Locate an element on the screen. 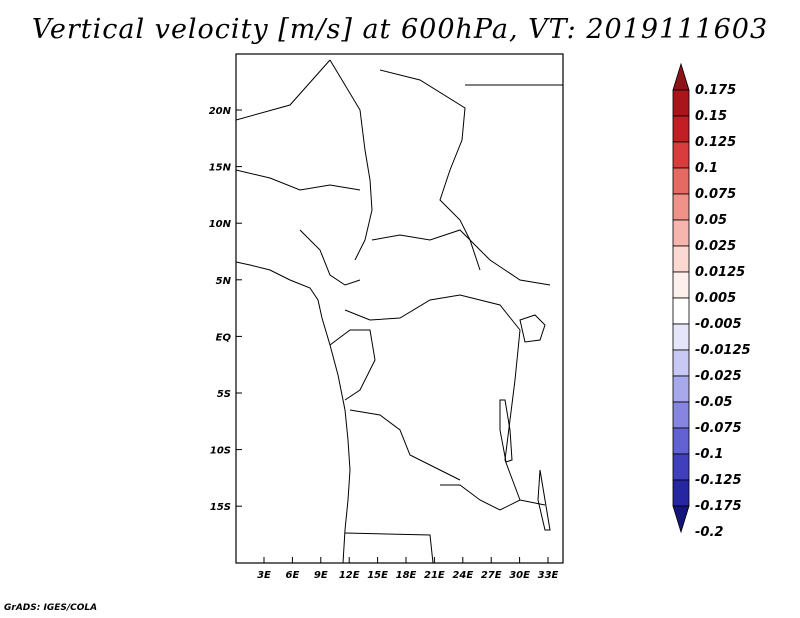 The width and height of the screenshot is (800, 618). border-nigeria-cameroon is located at coordinates (330, 257).